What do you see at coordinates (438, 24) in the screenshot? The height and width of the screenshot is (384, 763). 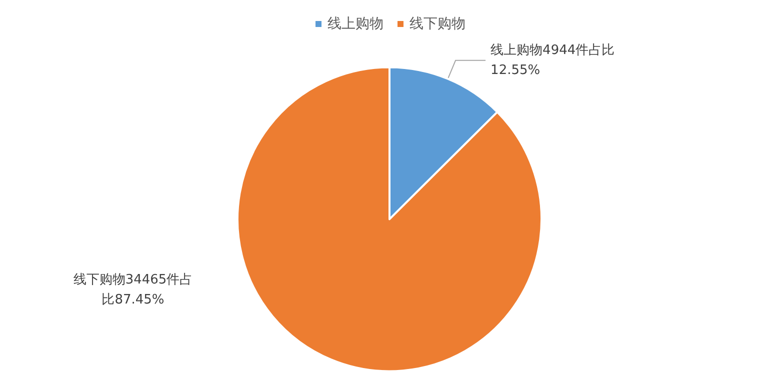 I see `legend-label: 线下购物` at bounding box center [438, 24].